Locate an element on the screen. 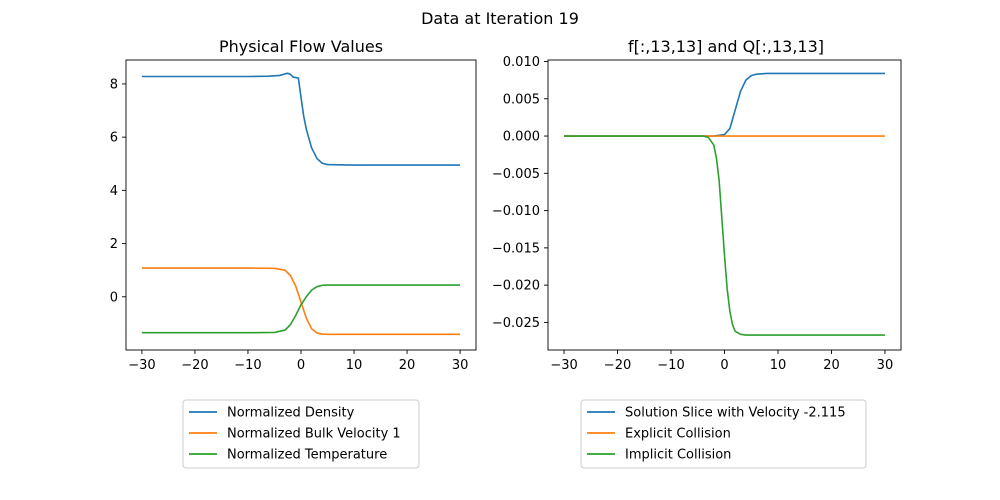  y-tick-label: 2 is located at coordinates (114, 244).